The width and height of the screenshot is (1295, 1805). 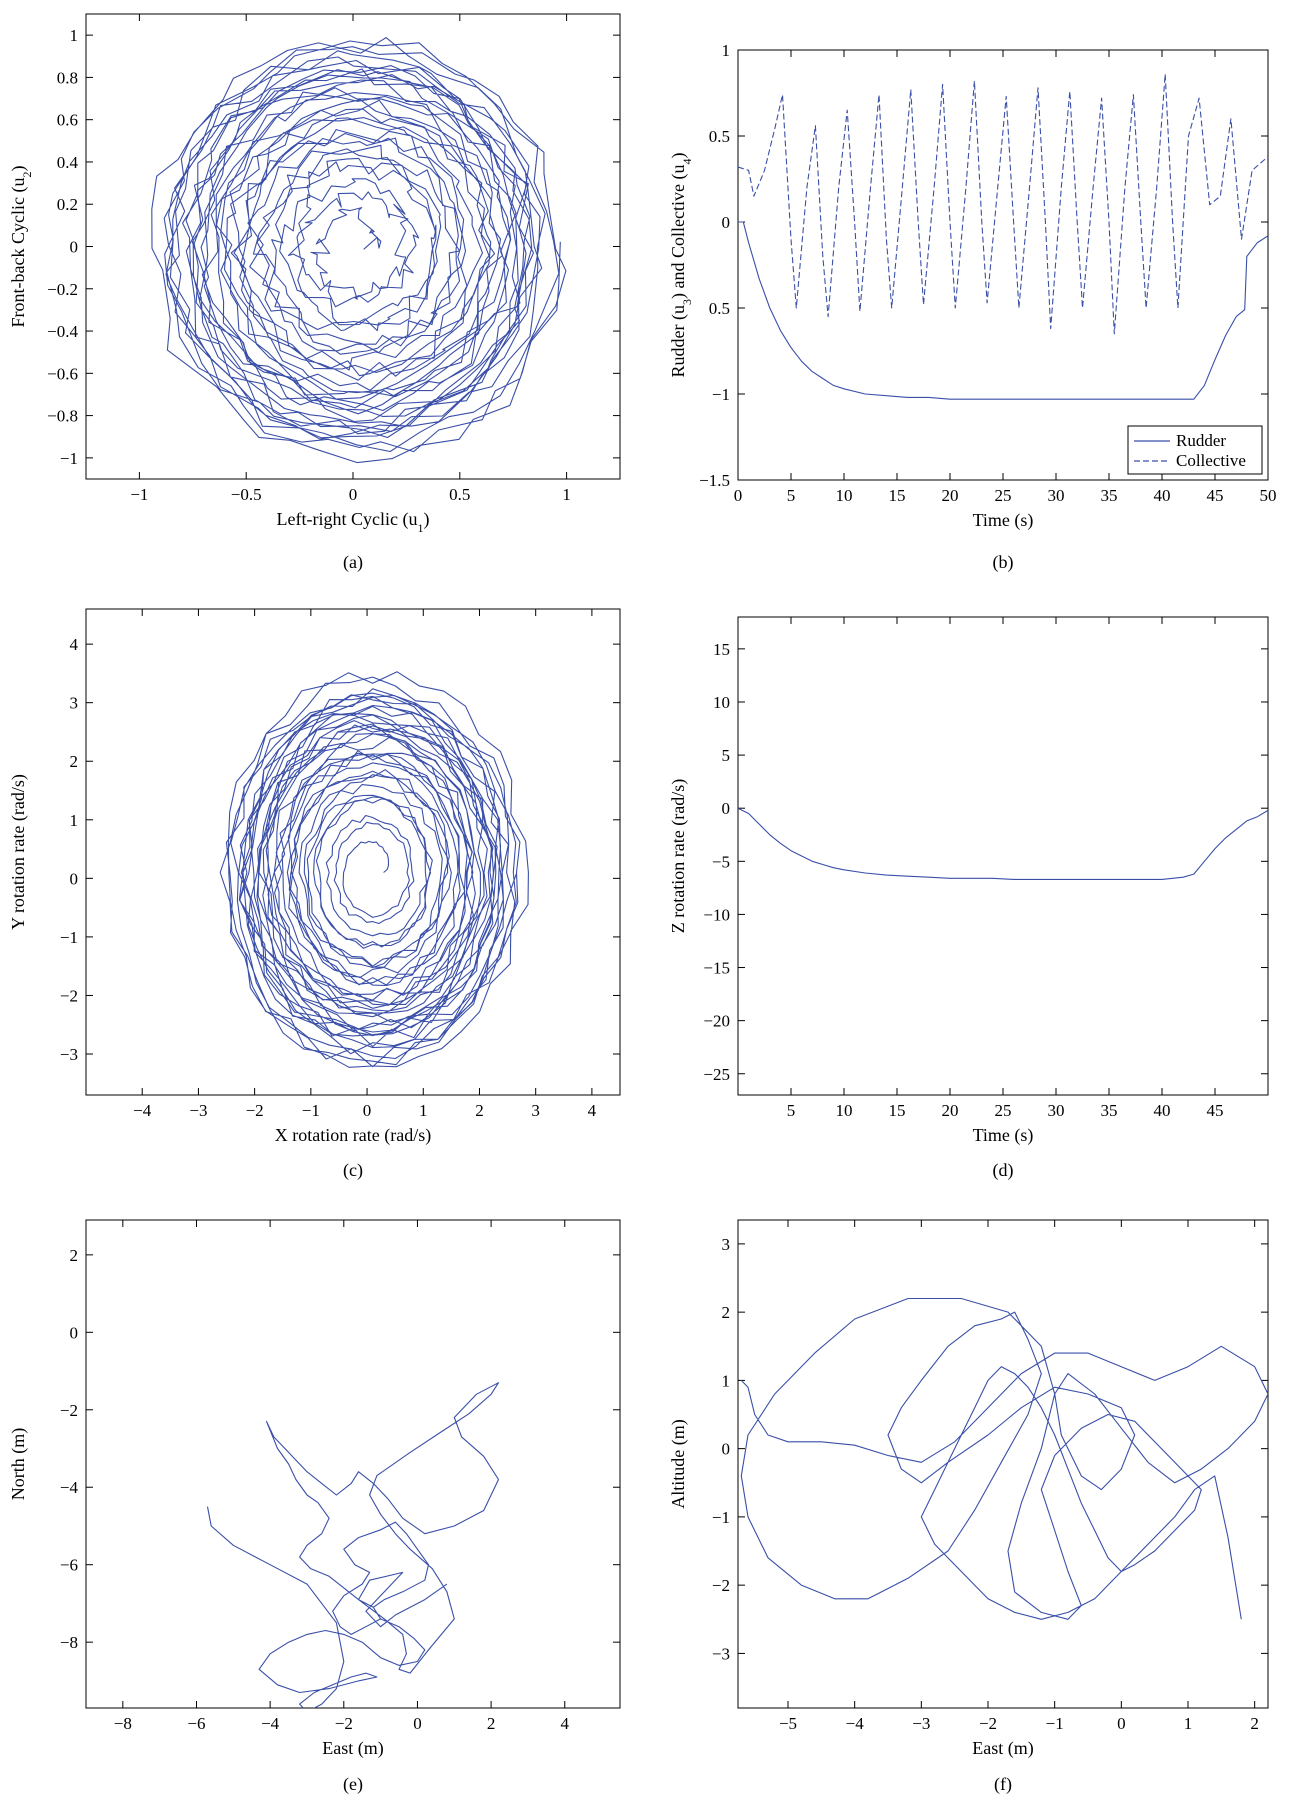 I want to click on legend-box, so click(x=1195, y=450).